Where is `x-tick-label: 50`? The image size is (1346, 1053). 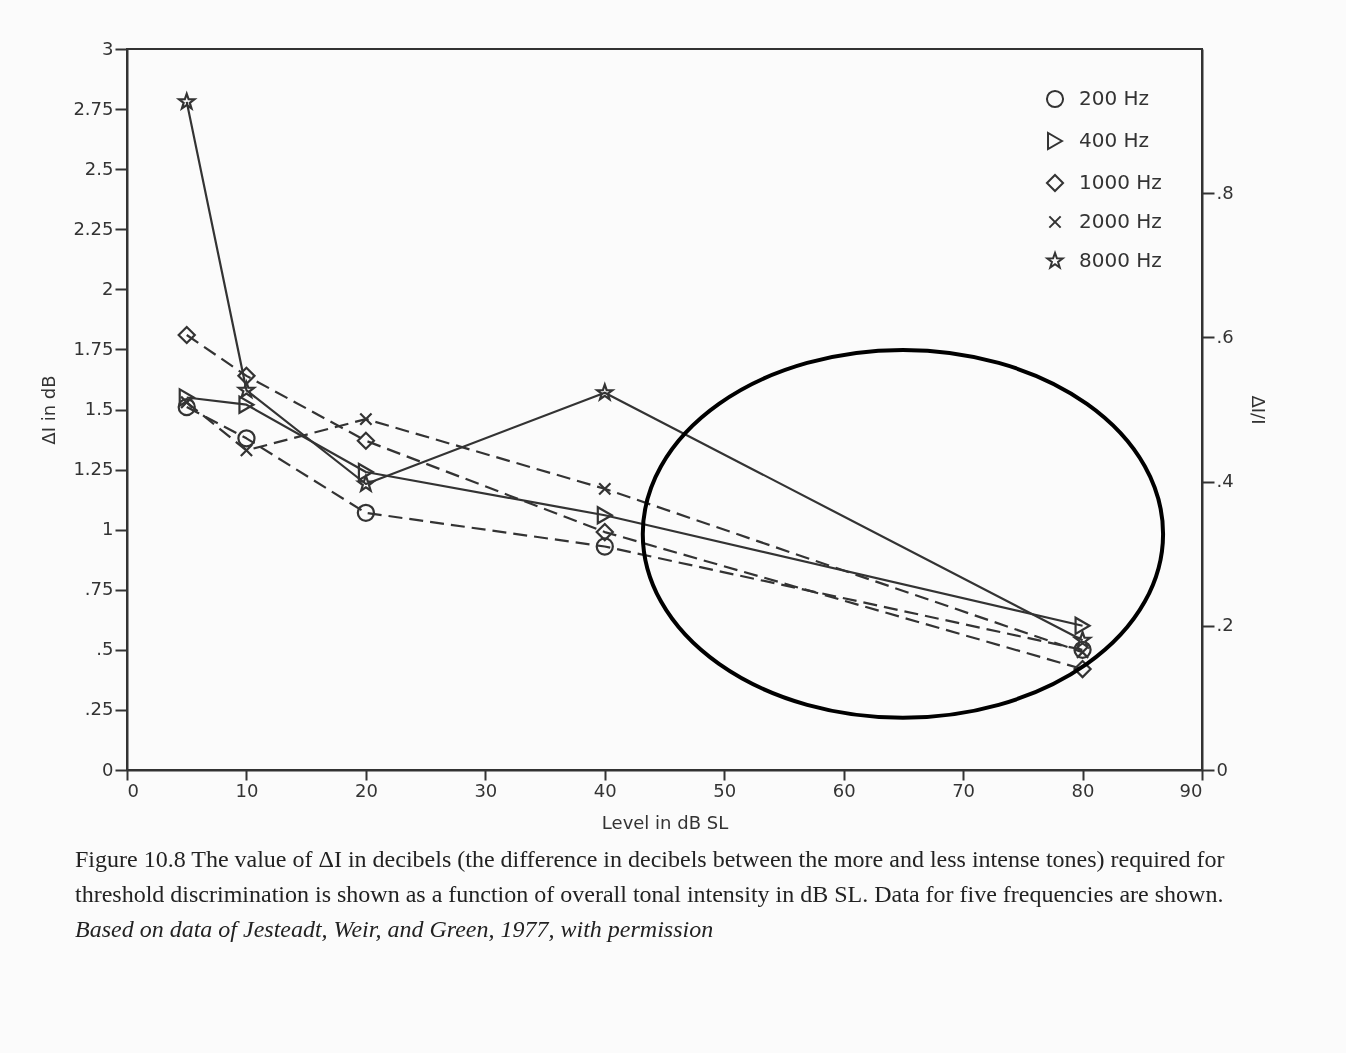 x-tick-label: 50 is located at coordinates (725, 790).